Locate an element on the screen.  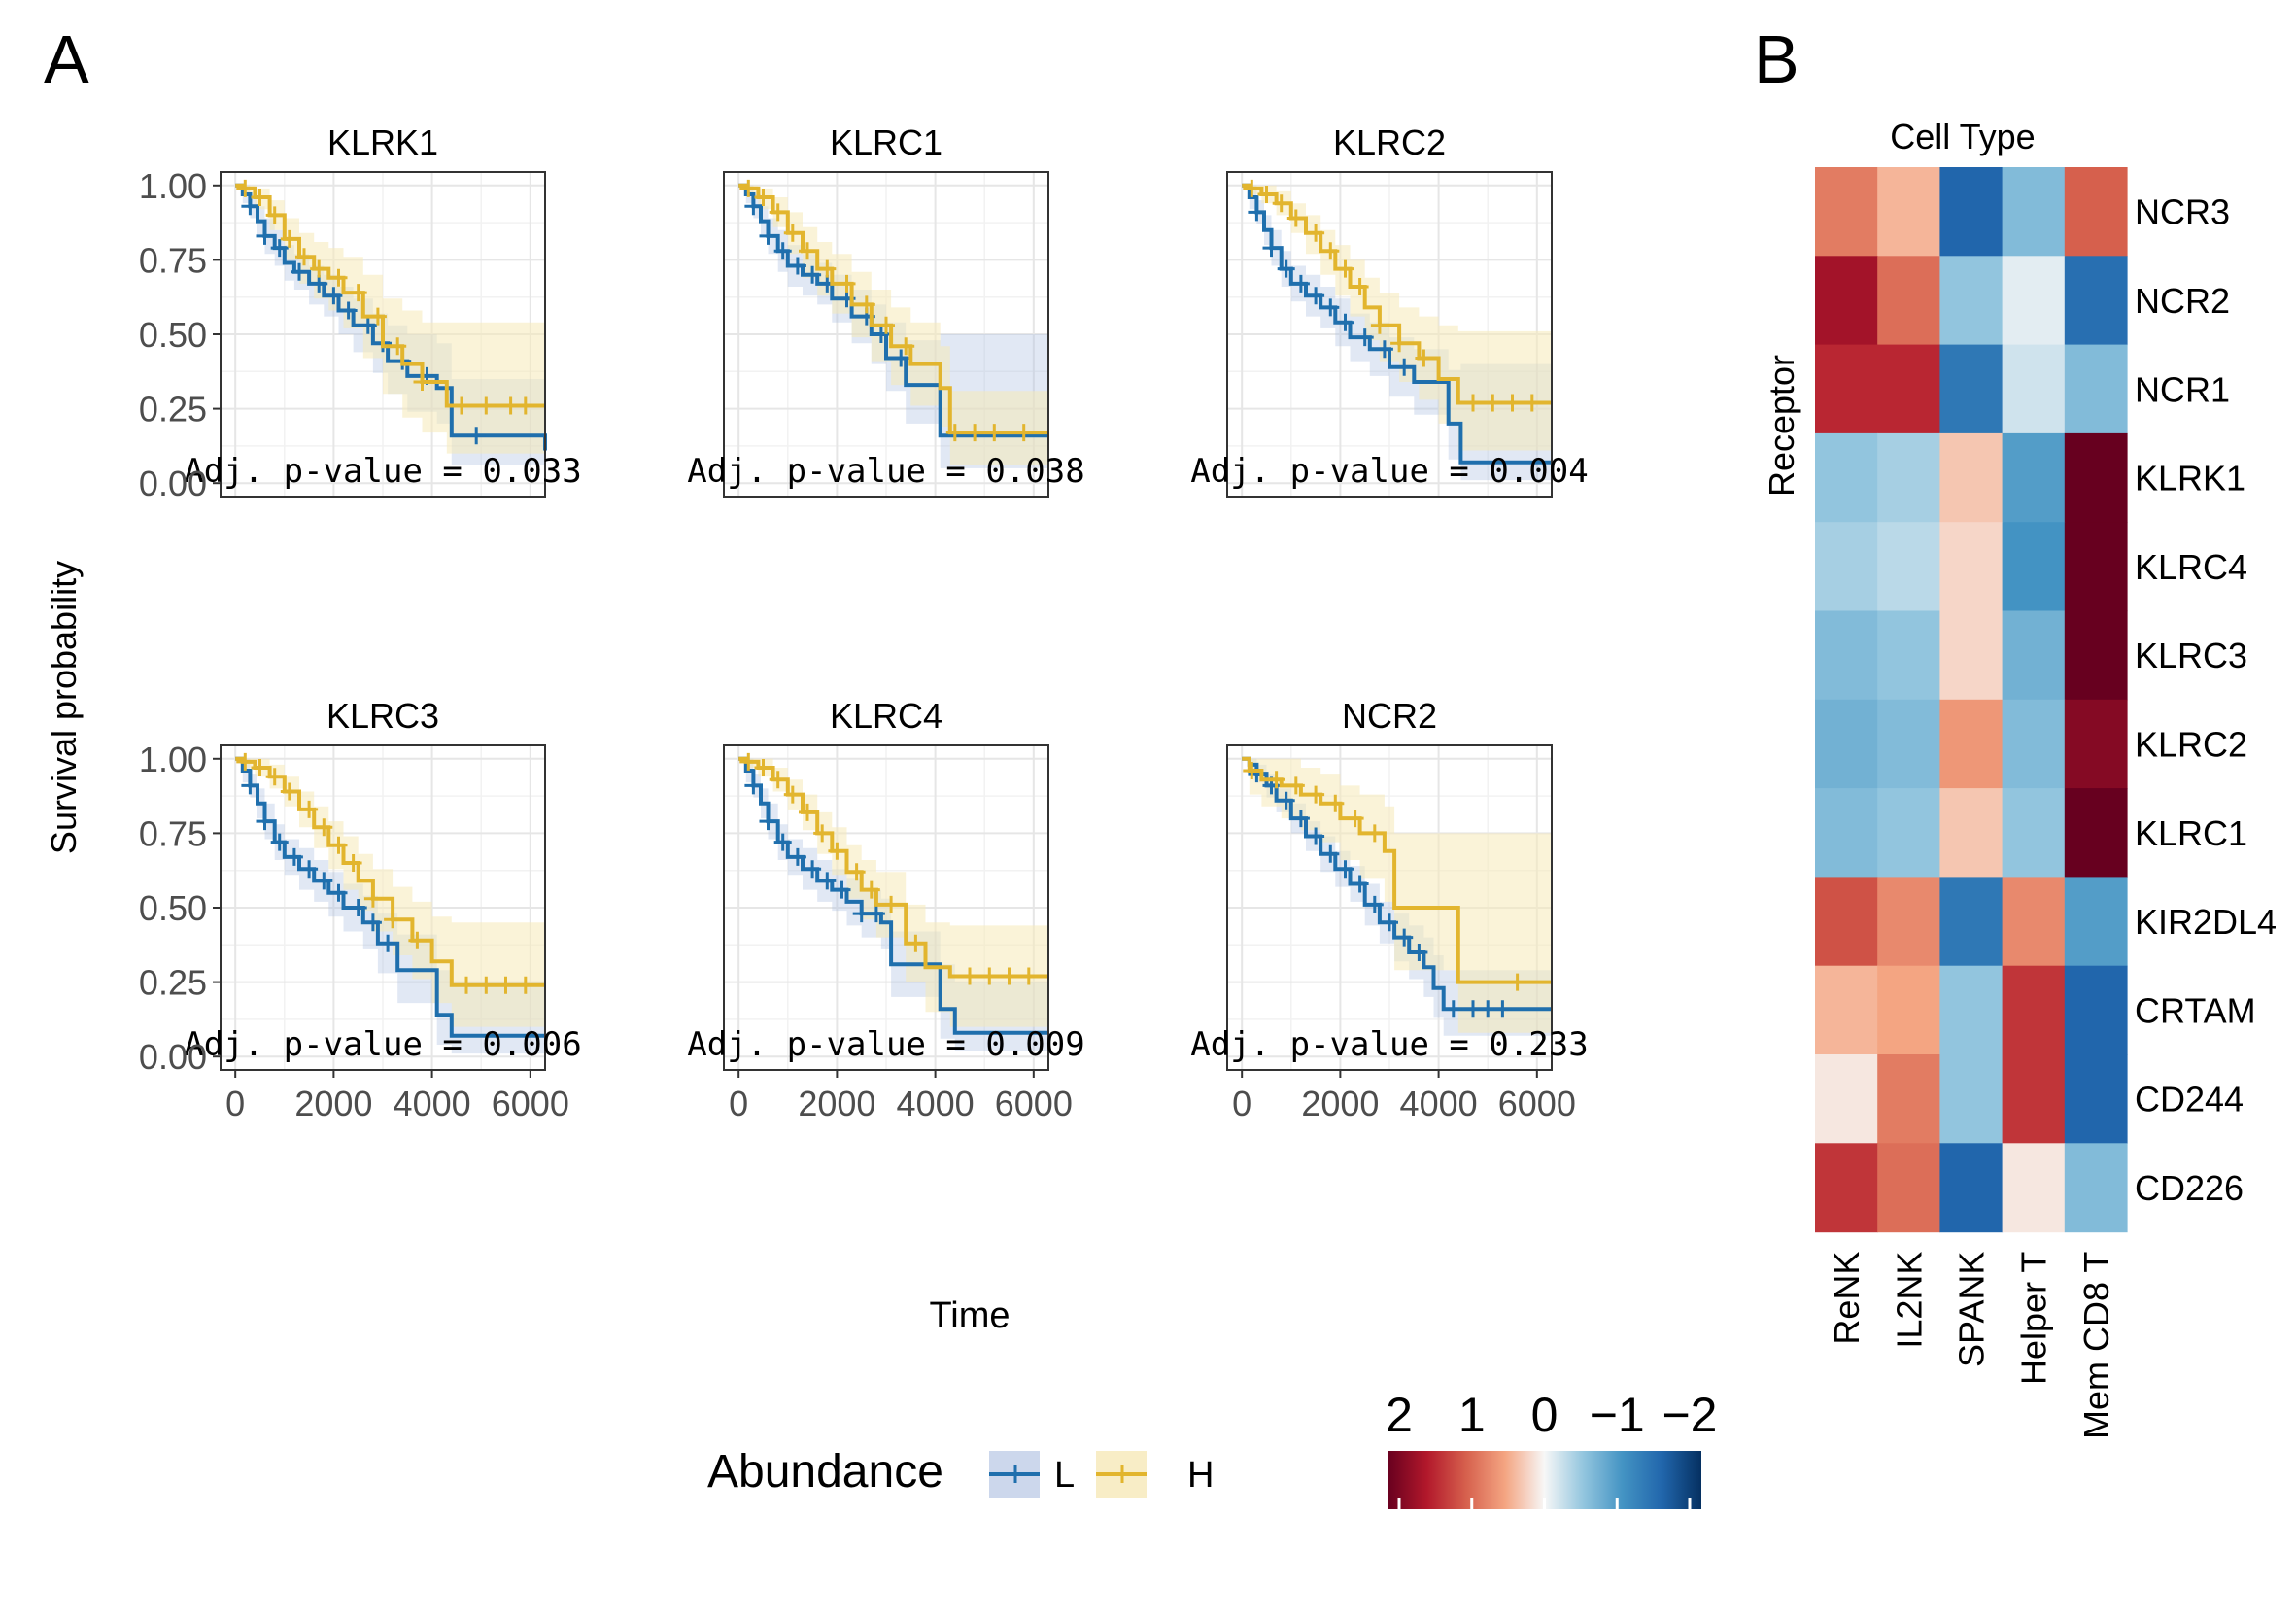
heatmap-row-label: NCR2 is located at coordinates (2182, 301).